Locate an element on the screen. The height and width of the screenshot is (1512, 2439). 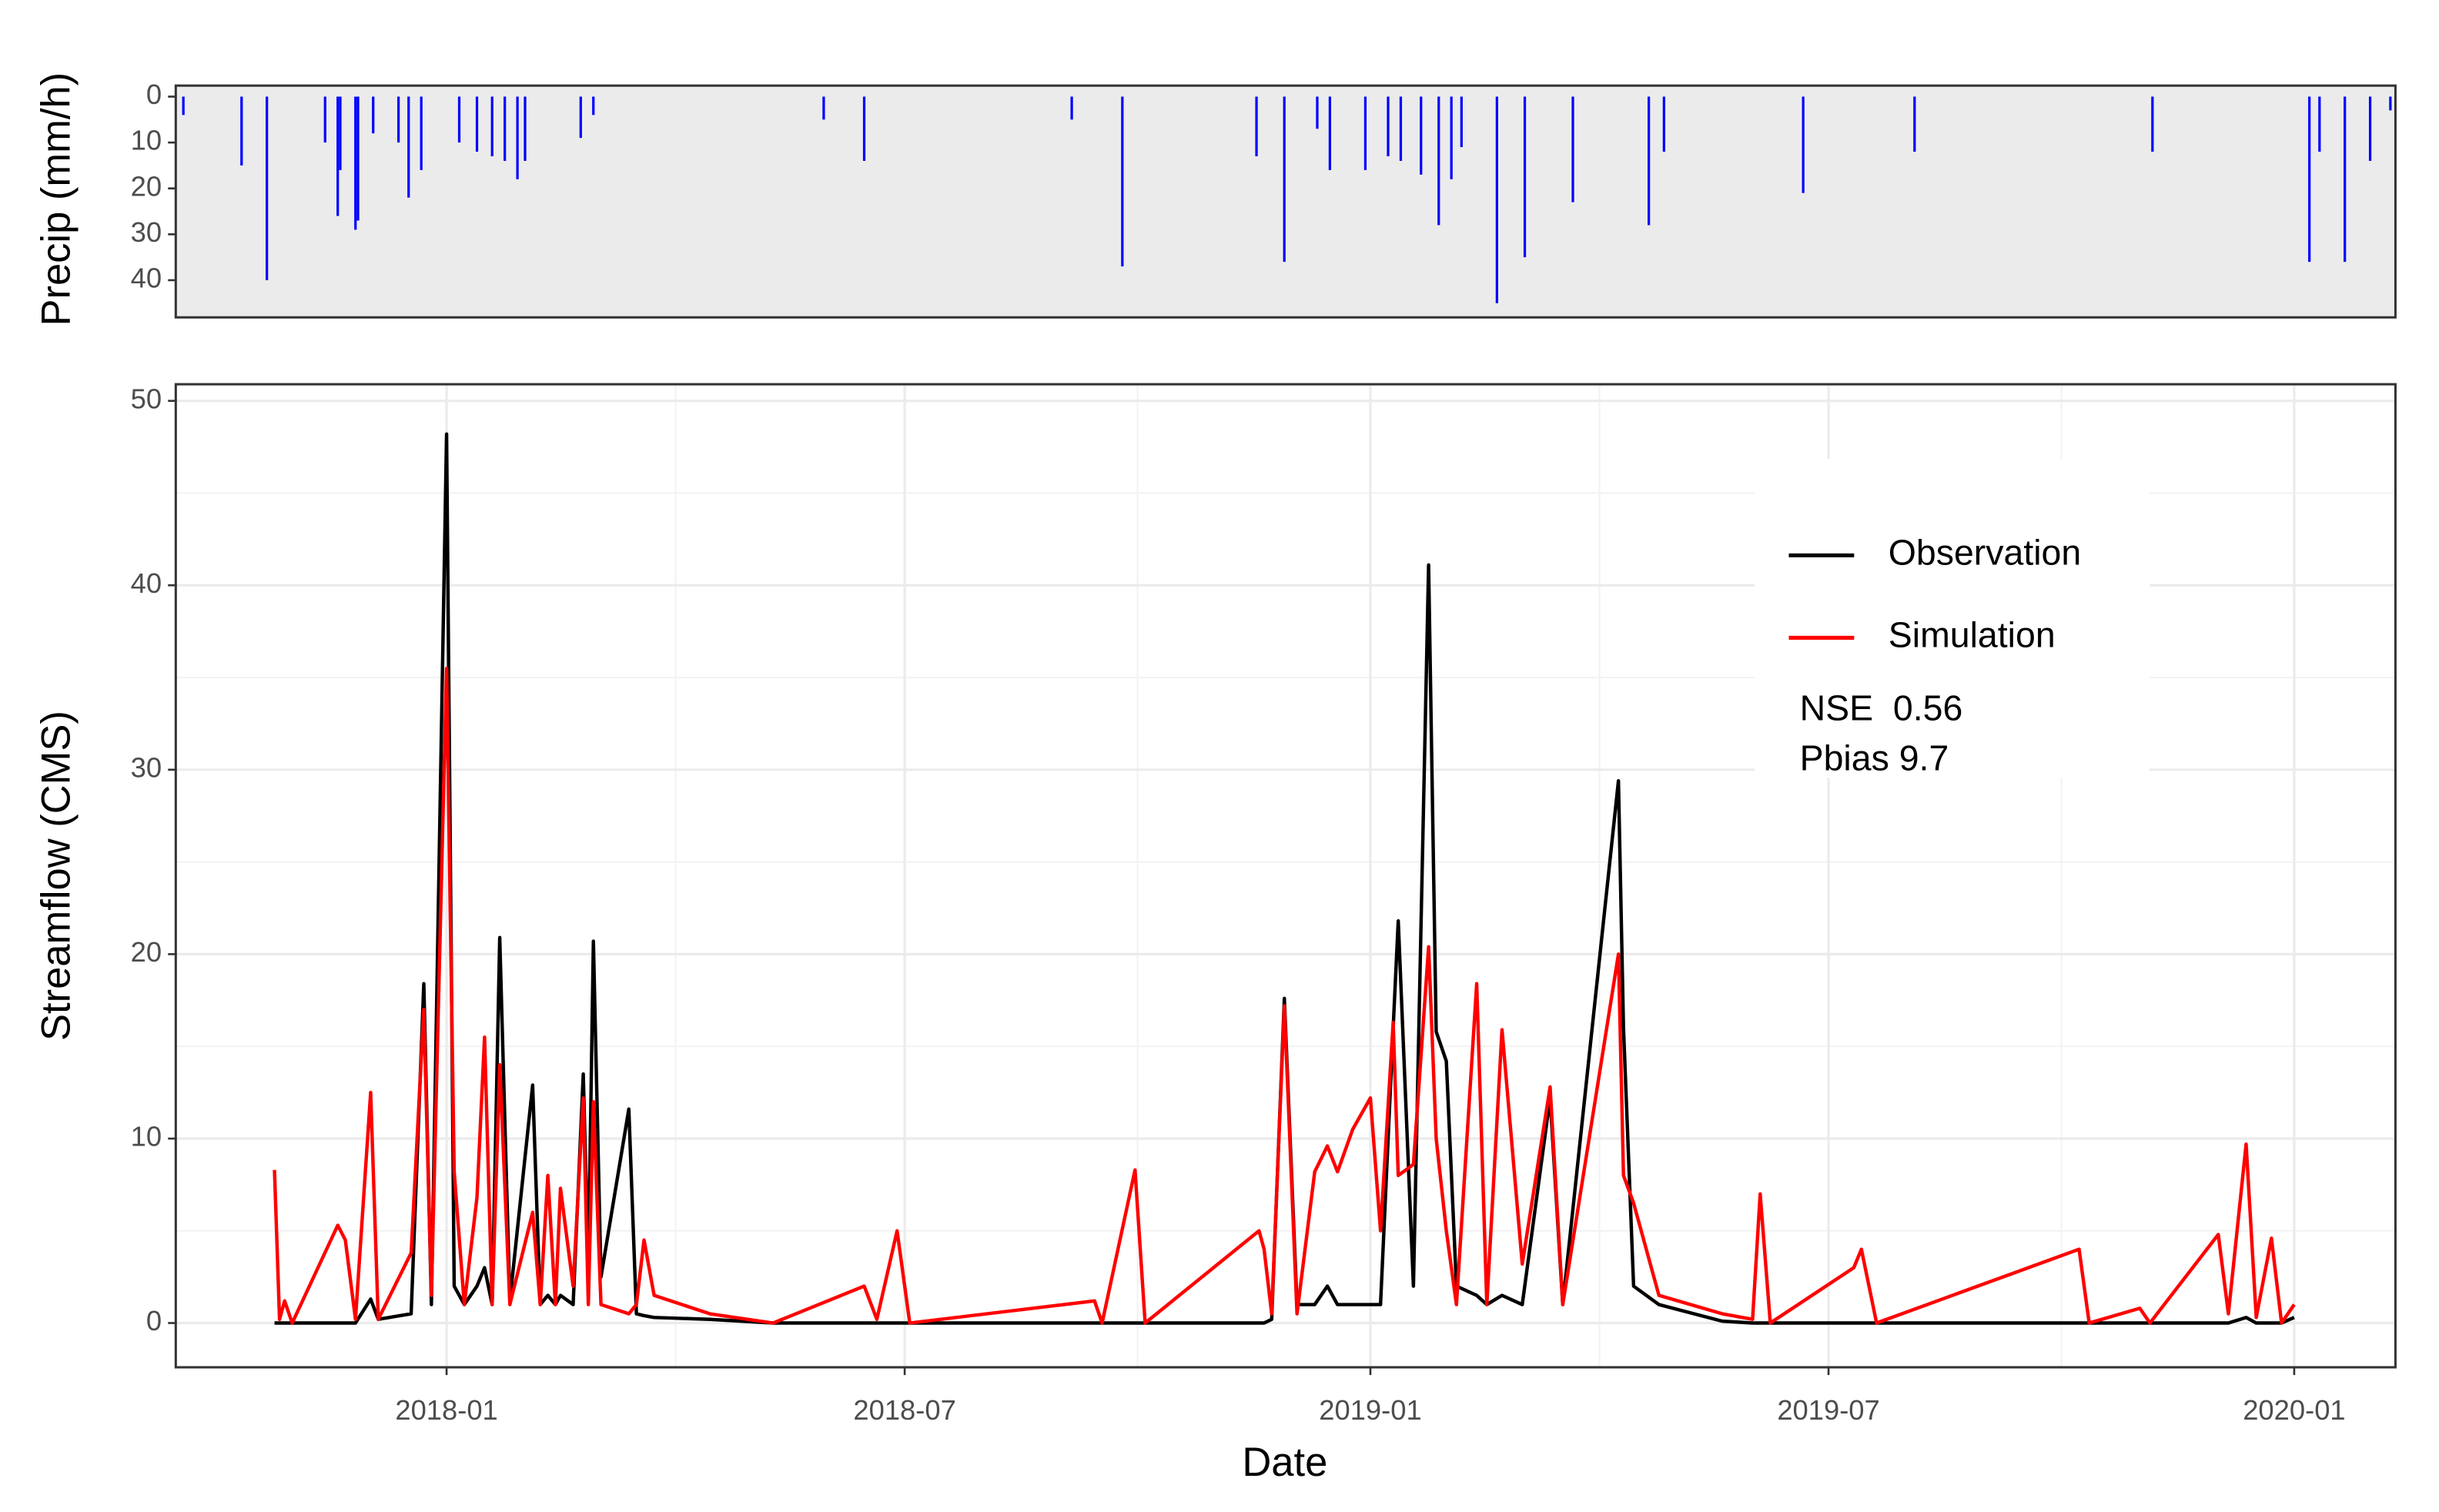
legend-box is located at coordinates (1952, 618).